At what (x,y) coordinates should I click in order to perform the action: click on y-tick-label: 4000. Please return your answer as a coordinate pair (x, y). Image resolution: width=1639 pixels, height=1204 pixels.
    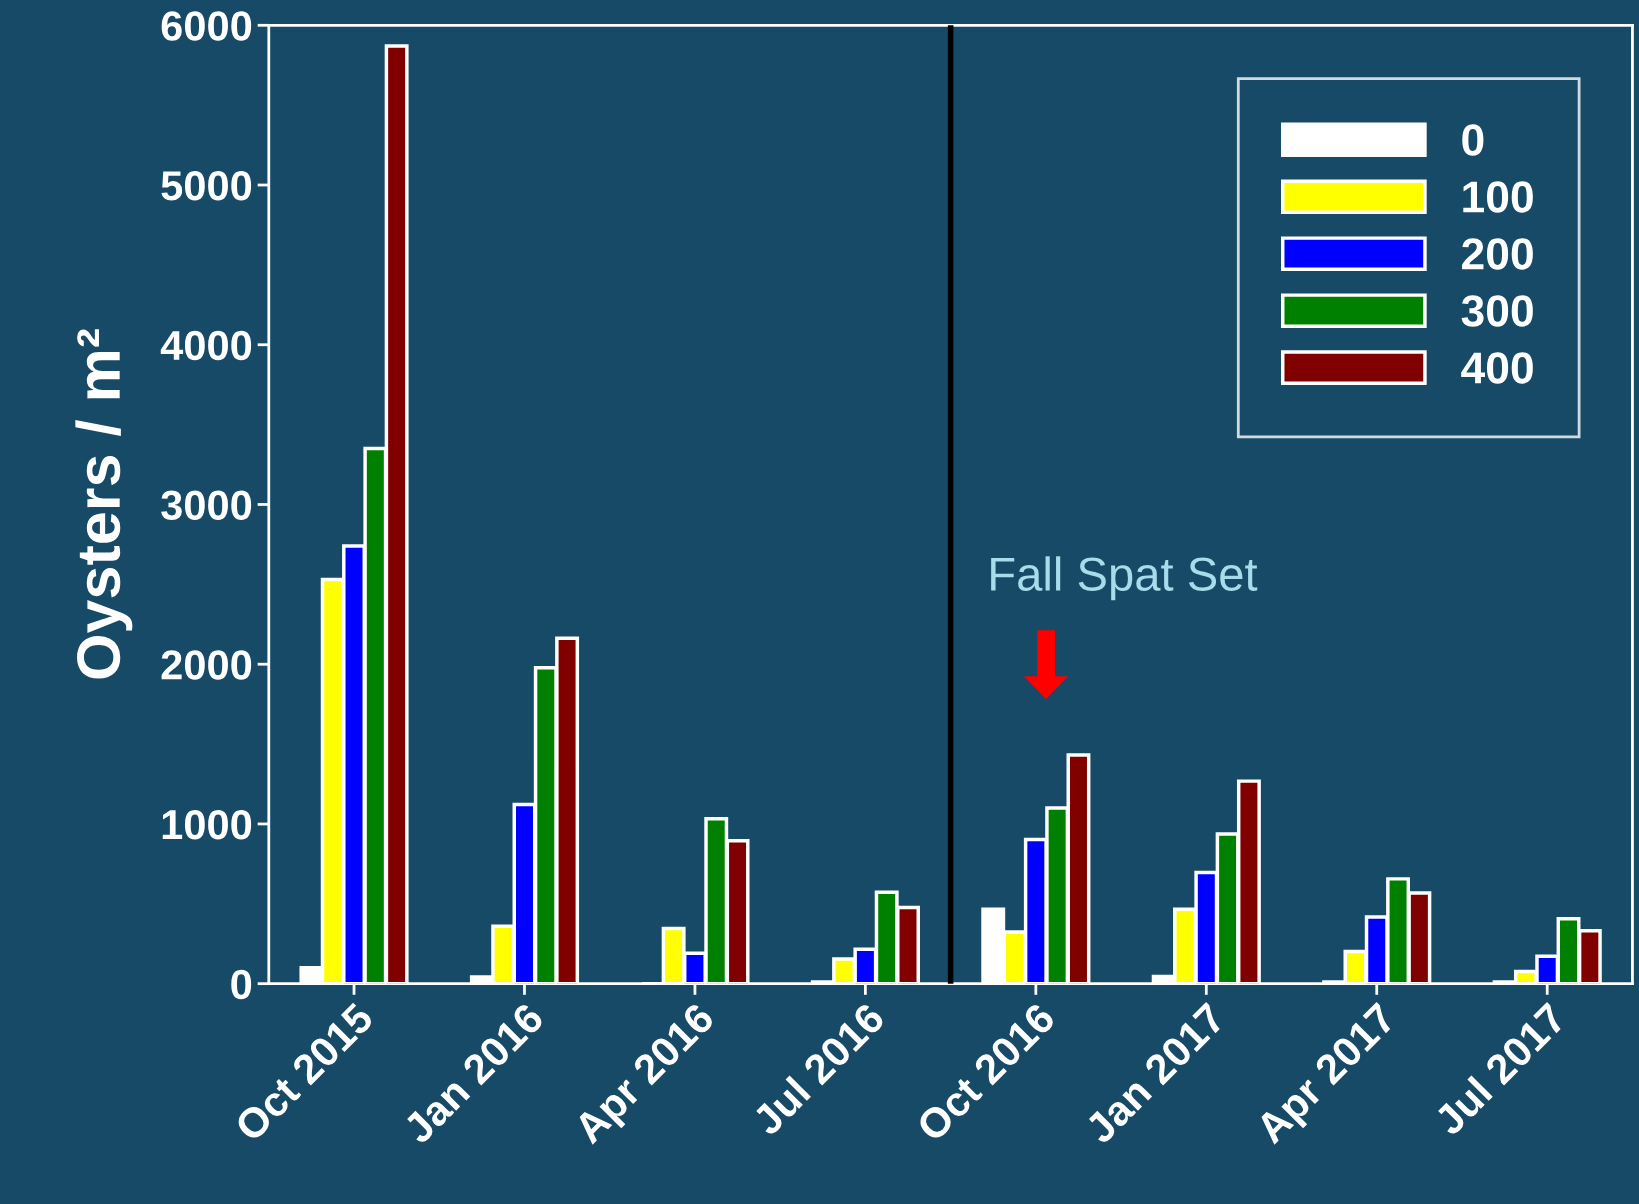
    Looking at the image, I should click on (206, 345).